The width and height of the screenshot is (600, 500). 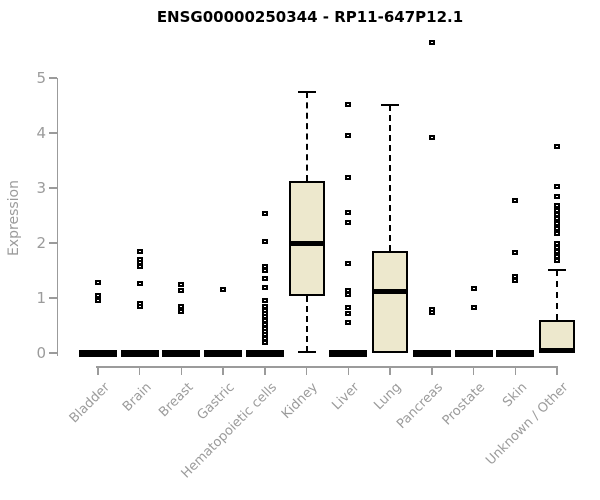 I want to click on x-axis-tick-label: Brain, so click(x=137, y=397).